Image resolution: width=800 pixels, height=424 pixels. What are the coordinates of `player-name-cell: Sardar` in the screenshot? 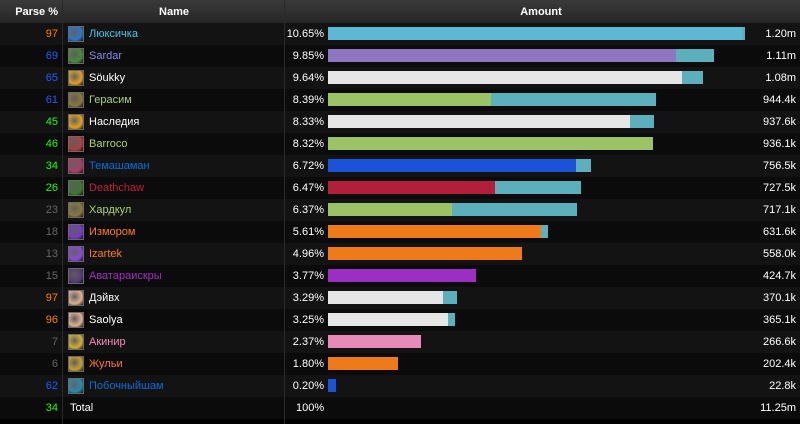 It's located at (174, 56).